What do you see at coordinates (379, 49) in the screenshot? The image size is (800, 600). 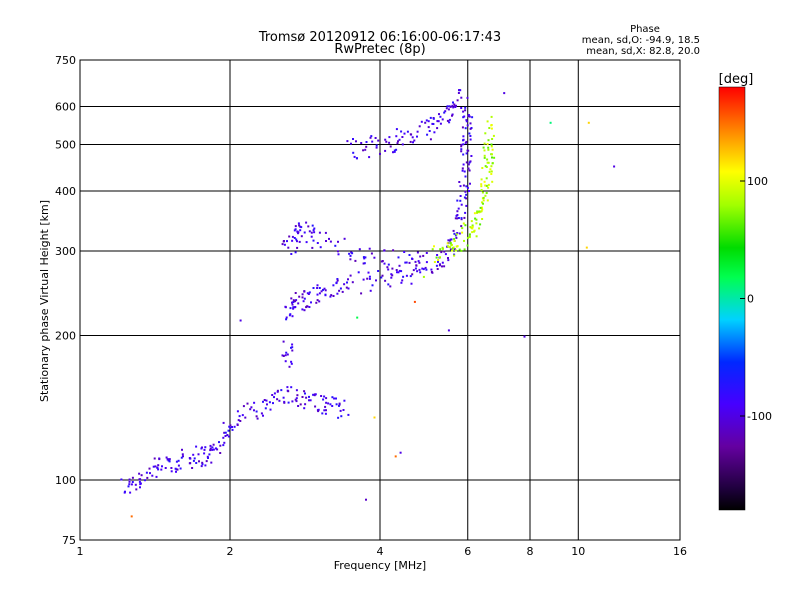 I see `chart-subtitle: RwPretec (8p)` at bounding box center [379, 49].